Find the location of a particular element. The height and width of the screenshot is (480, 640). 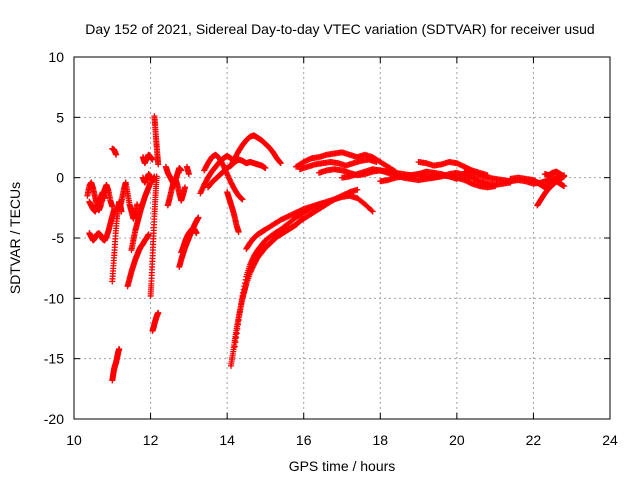

series-arc-ff is located at coordinates (445, 178).